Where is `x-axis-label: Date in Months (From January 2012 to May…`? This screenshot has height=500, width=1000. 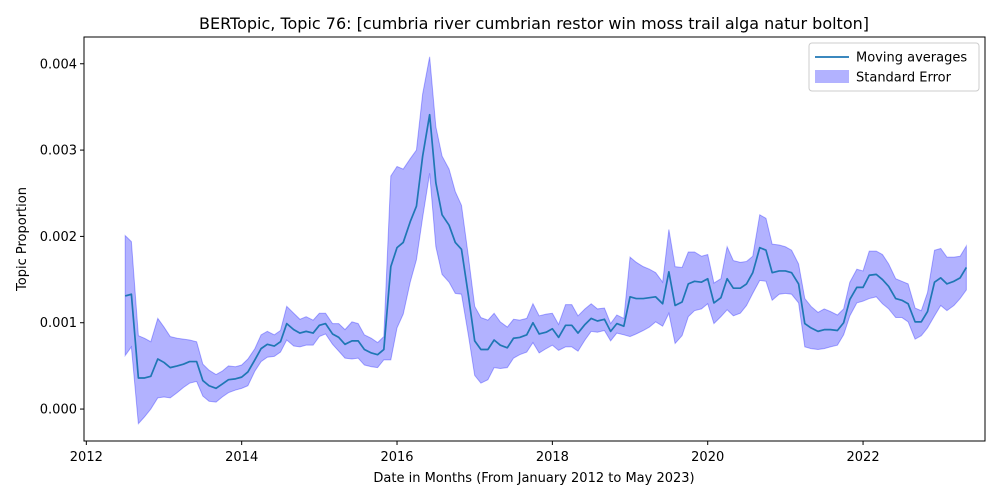 x-axis-label: Date in Months (From January 2012 to May… is located at coordinates (533, 478).